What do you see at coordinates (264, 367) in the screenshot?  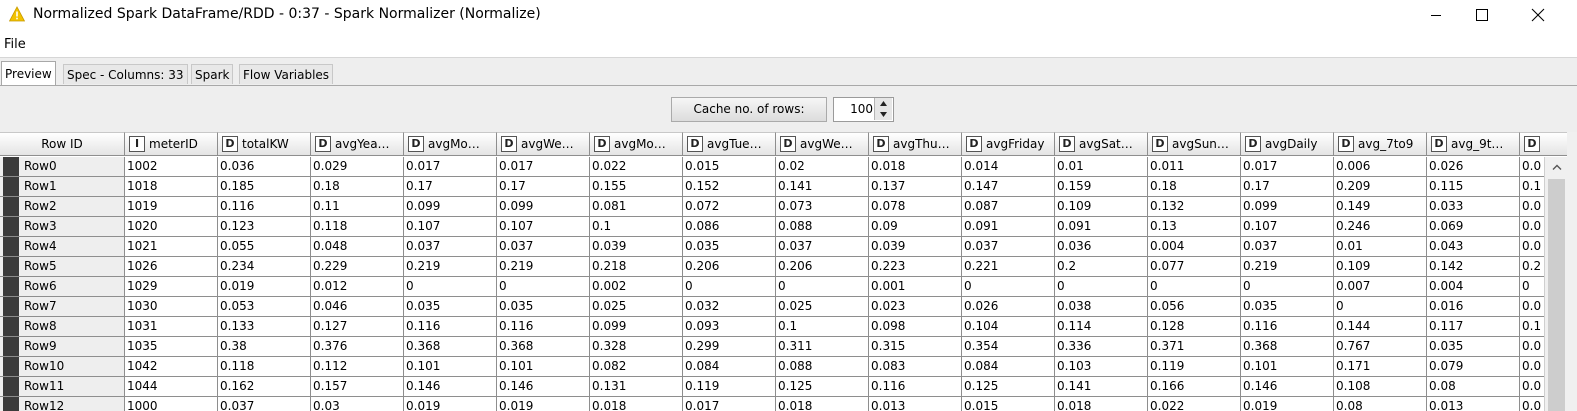 I see `table-cell: 0.118` at bounding box center [264, 367].